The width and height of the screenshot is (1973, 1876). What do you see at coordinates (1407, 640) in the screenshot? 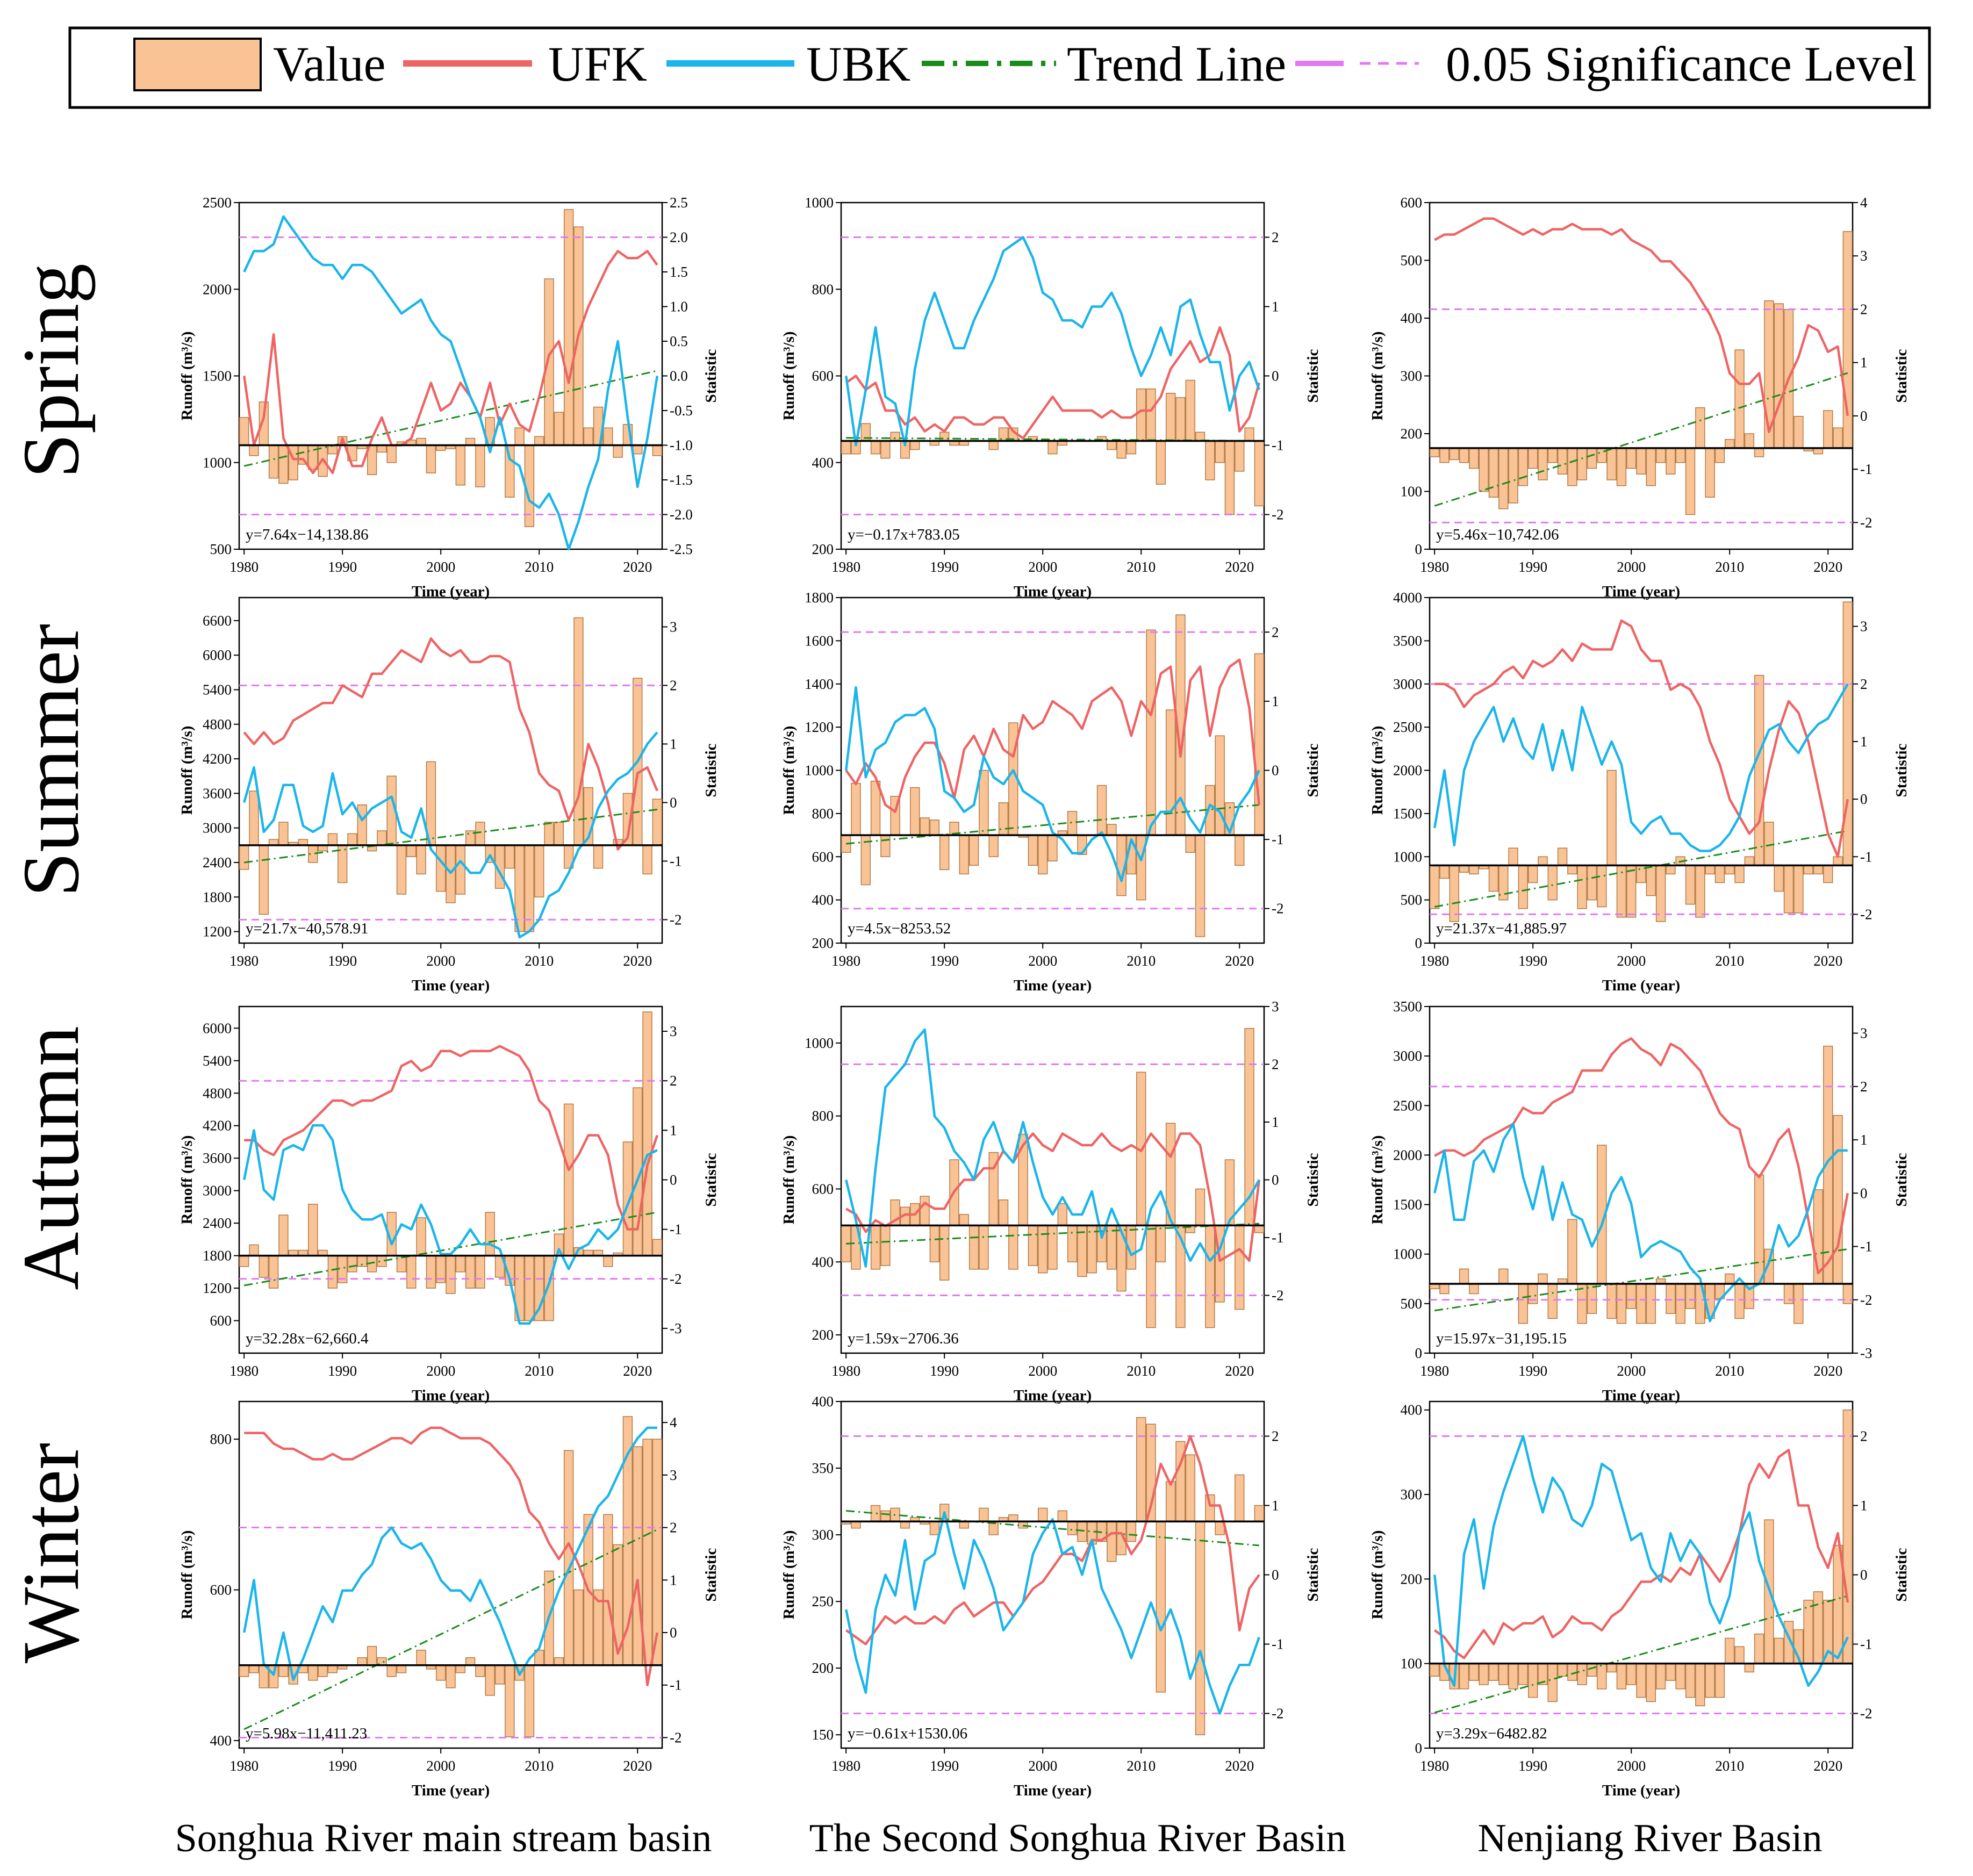
I see `y-tick-label: 3500` at bounding box center [1407, 640].